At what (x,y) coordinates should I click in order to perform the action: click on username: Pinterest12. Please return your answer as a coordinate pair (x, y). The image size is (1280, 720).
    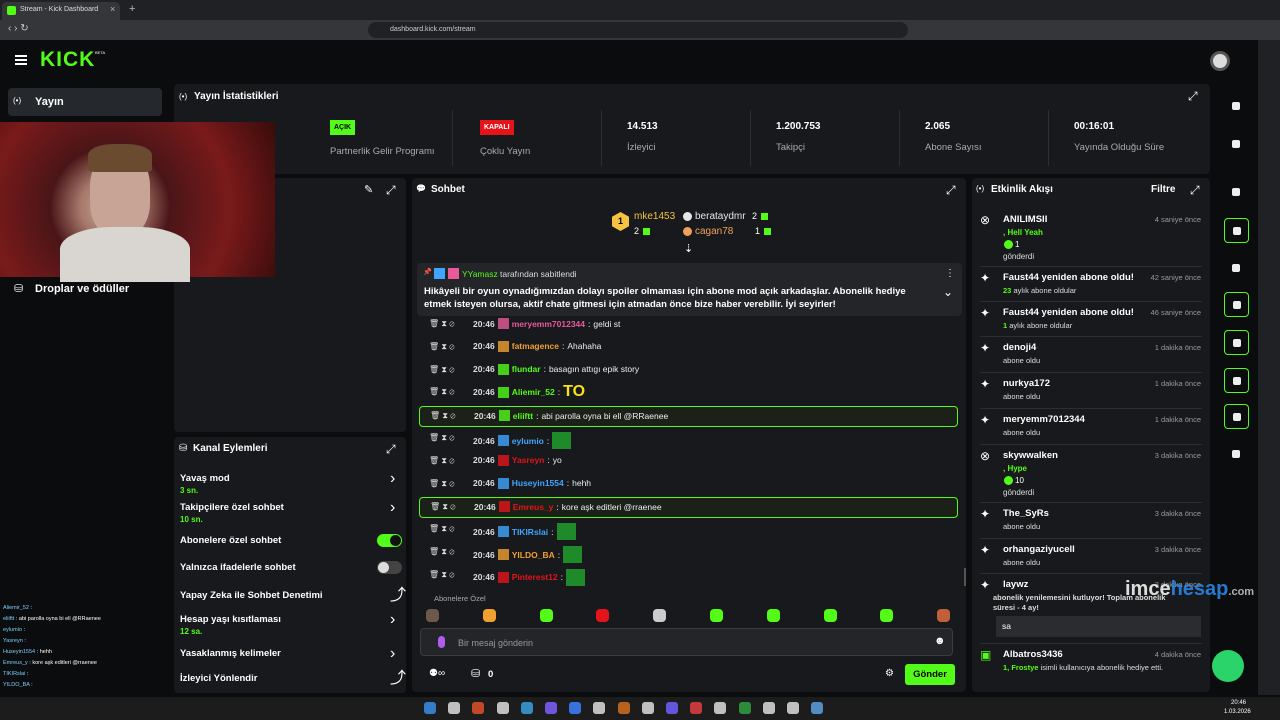
    Looking at the image, I should click on (534, 577).